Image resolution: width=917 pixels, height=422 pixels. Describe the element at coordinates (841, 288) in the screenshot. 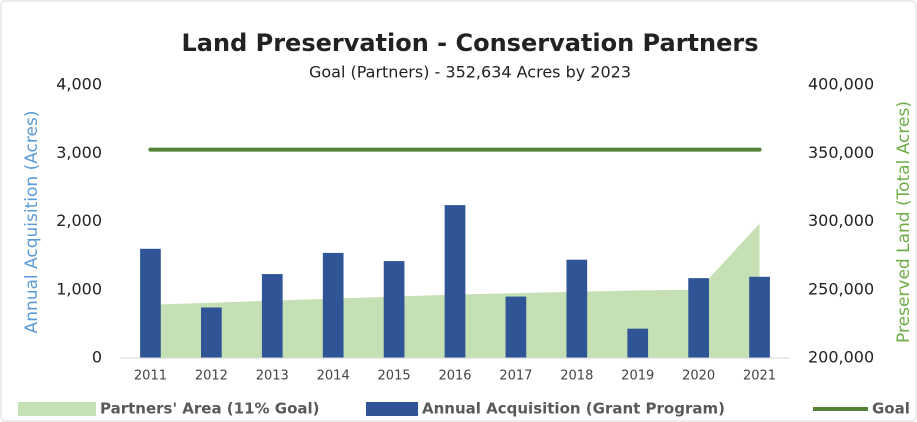

I see `y2-tick-label: 250,000` at that location.